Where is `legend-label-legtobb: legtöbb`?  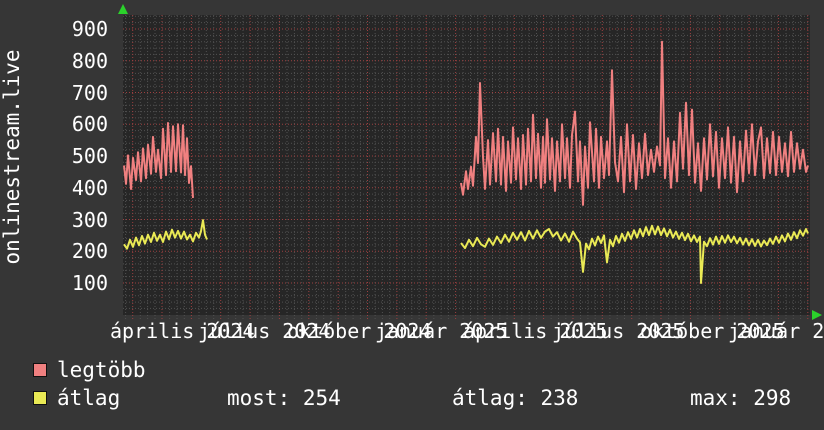 legend-label-legtobb: legtöbb is located at coordinates (101, 370).